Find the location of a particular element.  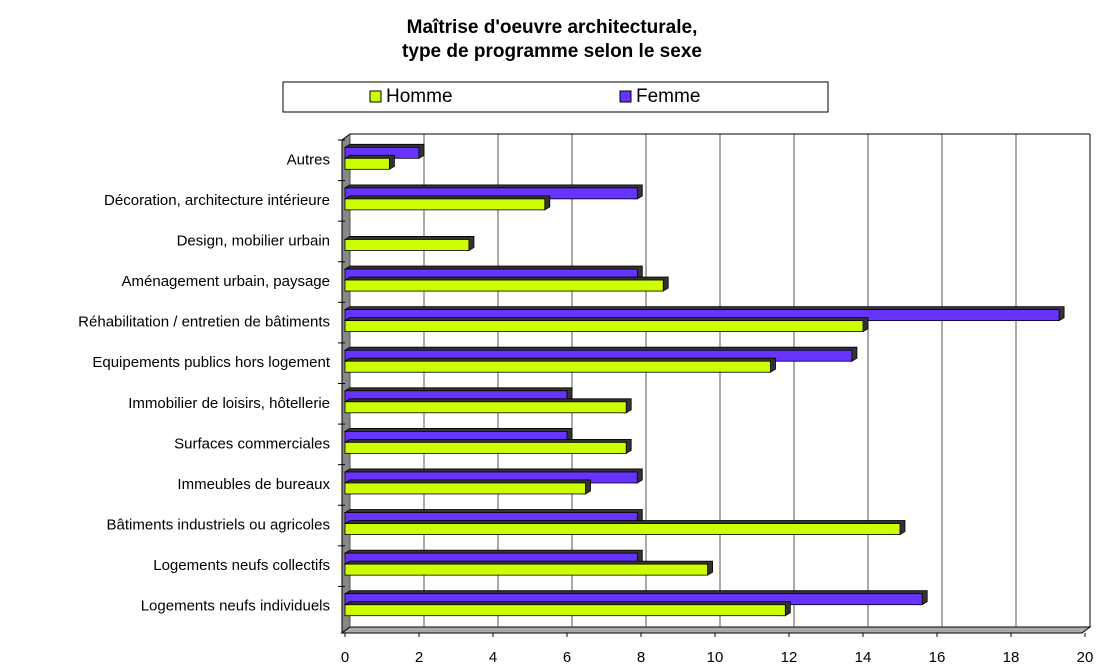

x-tick-label: 2 is located at coordinates (419, 657).